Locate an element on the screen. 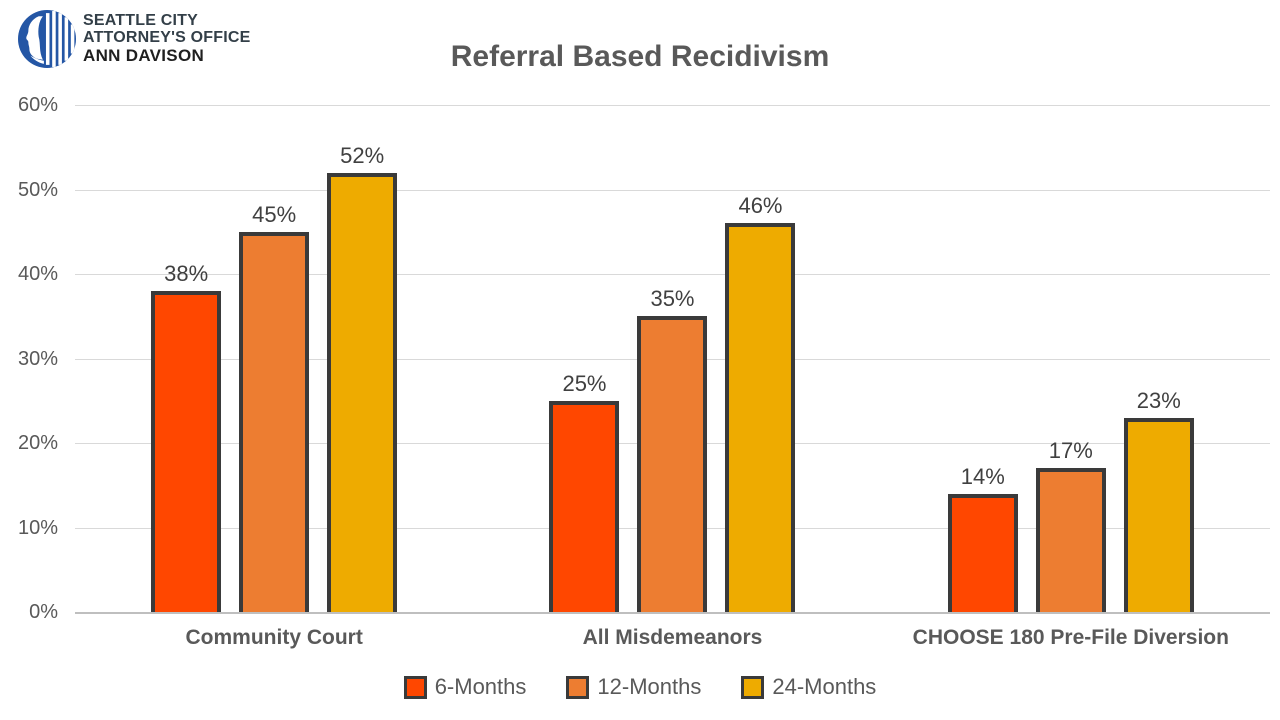  data-label-6-months-all-misdemeanors: 25% is located at coordinates (584, 383).